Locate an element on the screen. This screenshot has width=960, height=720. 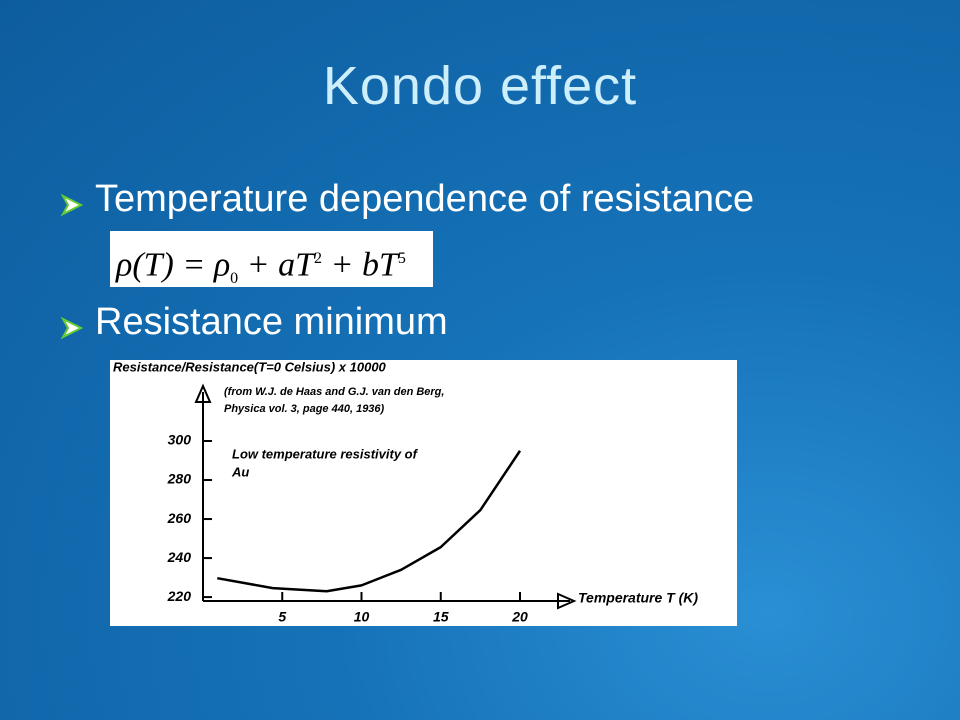
x-axis-arrow is located at coordinates (567, 601).